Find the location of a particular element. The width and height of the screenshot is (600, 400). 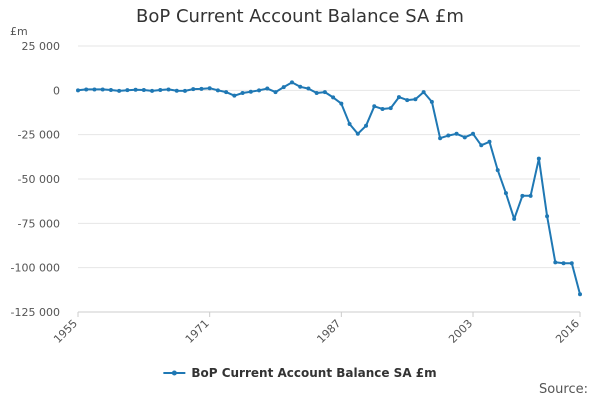

y-tick-label: -100 000 is located at coordinates (35, 268).